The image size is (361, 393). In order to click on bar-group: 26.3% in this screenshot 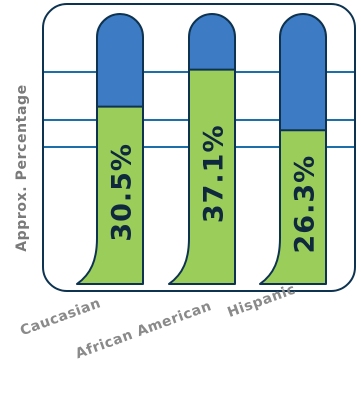, I will do `click(293, 149)`.